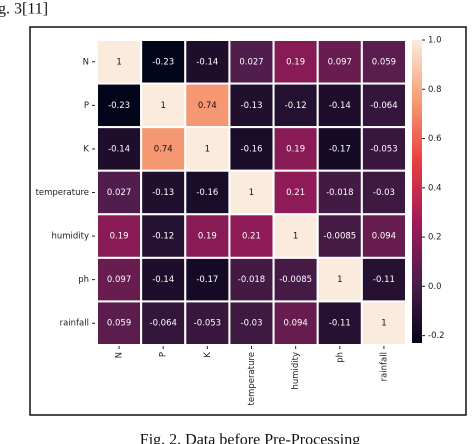  What do you see at coordinates (296, 371) in the screenshot?
I see `x-tick-label: humidity` at bounding box center [296, 371].